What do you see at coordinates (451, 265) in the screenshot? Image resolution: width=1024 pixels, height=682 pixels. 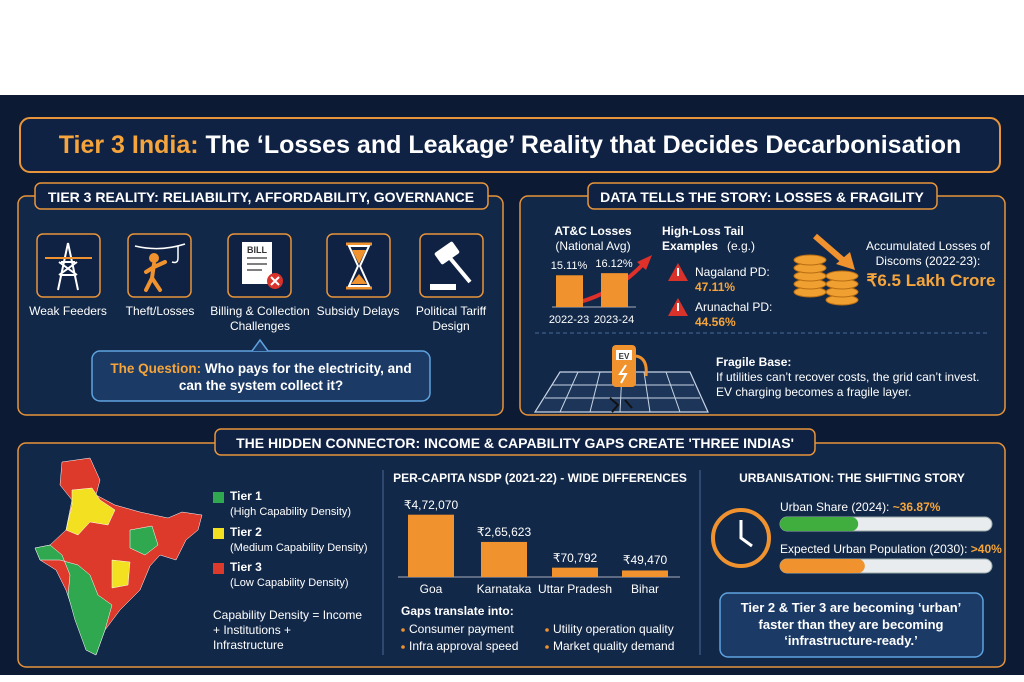 I see `gavel-icon` at bounding box center [451, 265].